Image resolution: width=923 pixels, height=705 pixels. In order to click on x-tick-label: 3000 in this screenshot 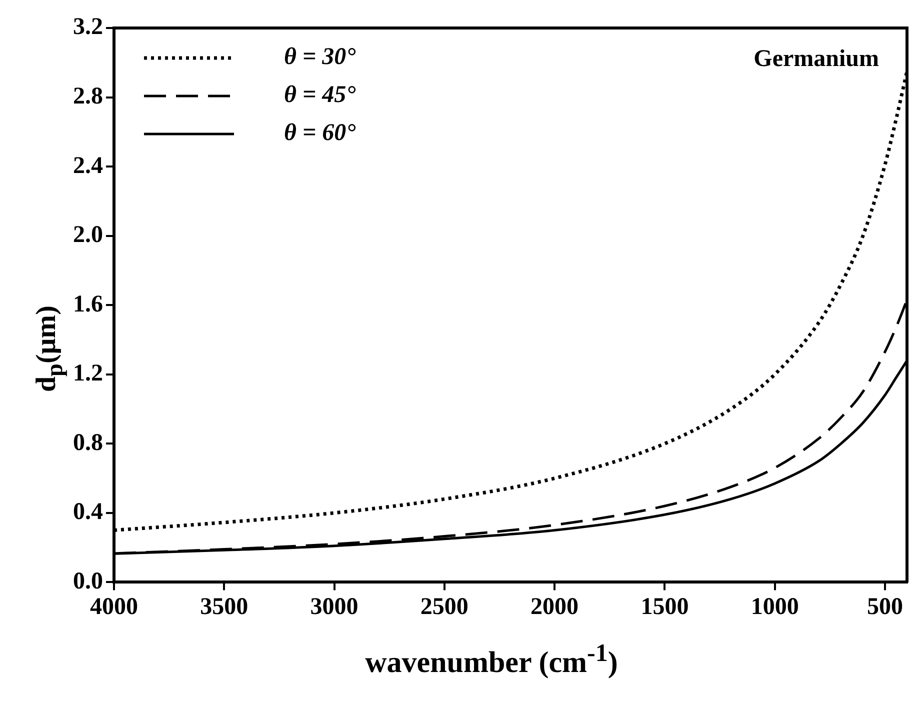, I will do `click(334, 607)`.